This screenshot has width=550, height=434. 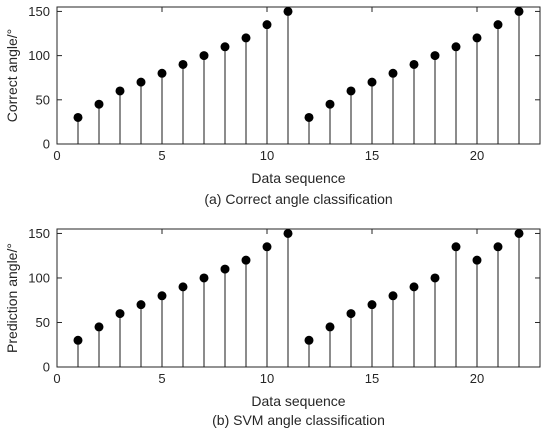 What do you see at coordinates (12, 298) in the screenshot?
I see `y-axis-label: Prediction angle/°` at bounding box center [12, 298].